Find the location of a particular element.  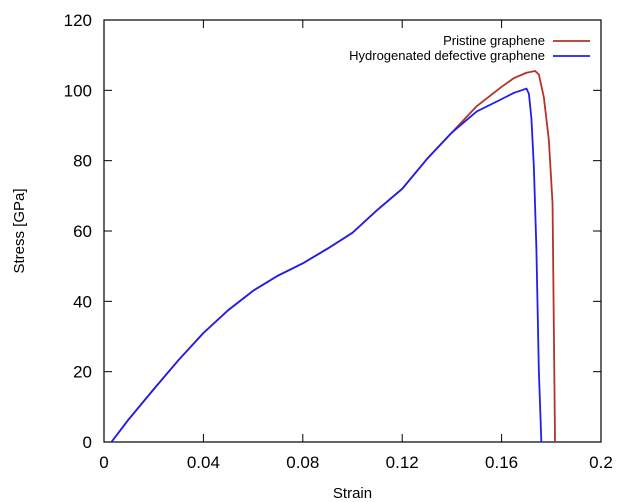

x-axis-title: Strain is located at coordinates (352, 493).